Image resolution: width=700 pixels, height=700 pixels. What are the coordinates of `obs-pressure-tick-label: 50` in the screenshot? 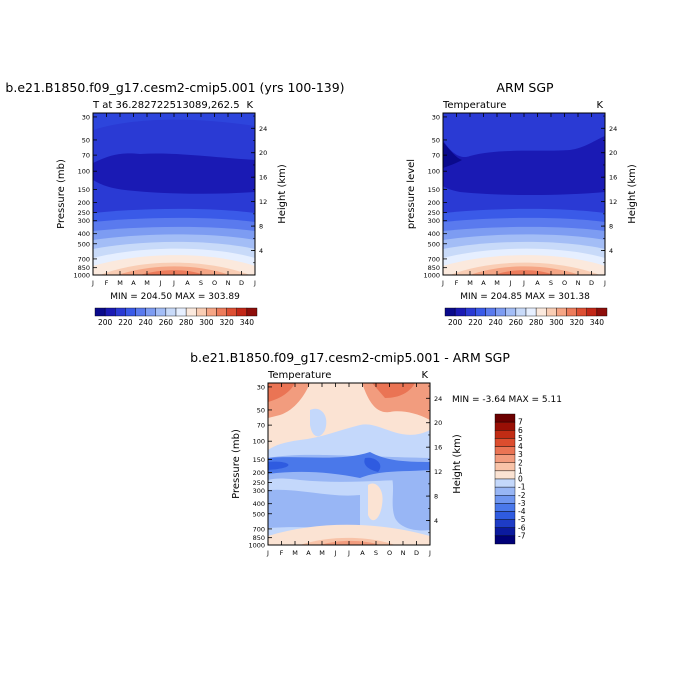 It's located at (436, 140).